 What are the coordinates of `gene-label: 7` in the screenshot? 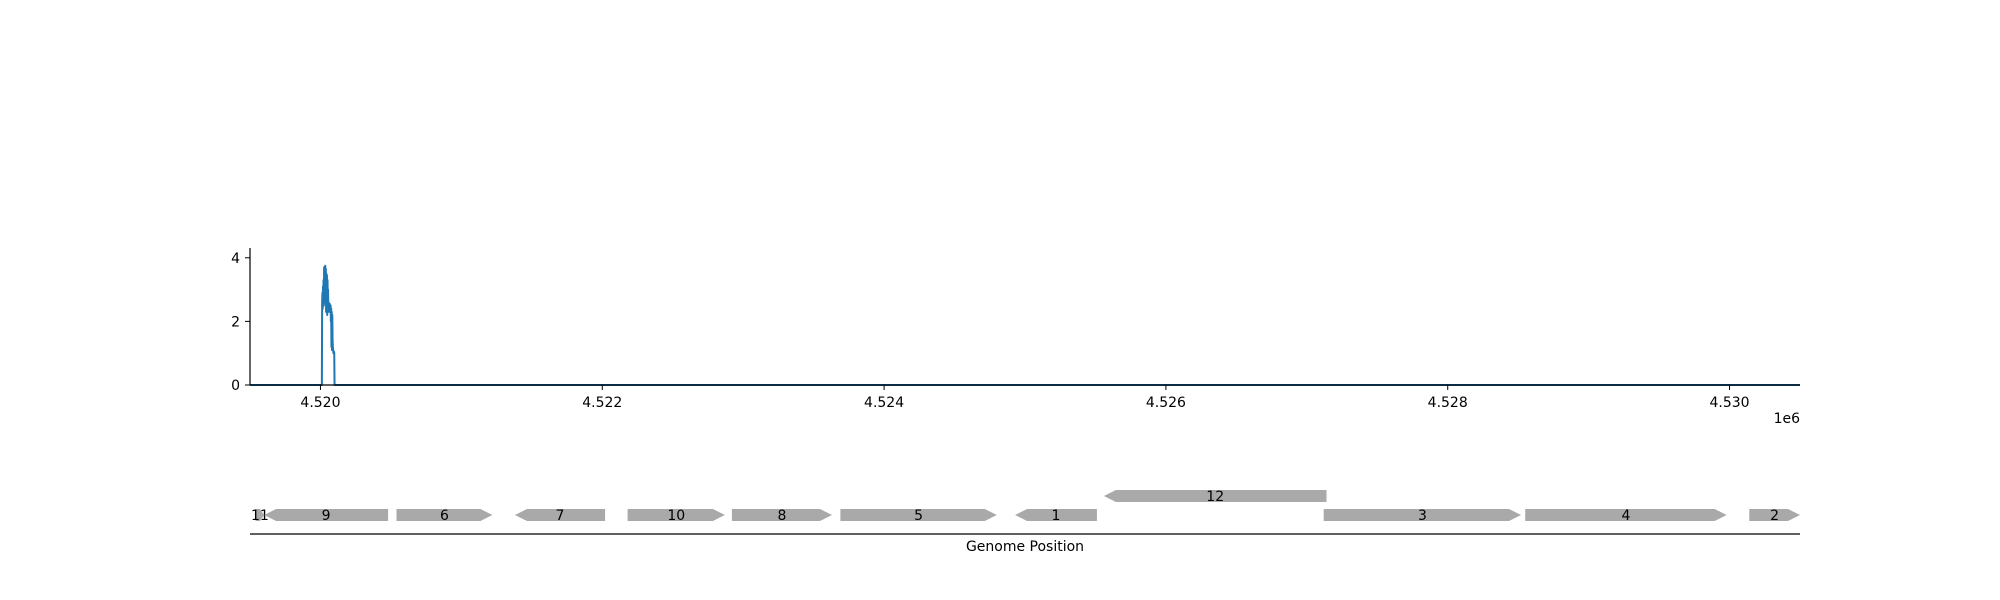 It's located at (560, 516).